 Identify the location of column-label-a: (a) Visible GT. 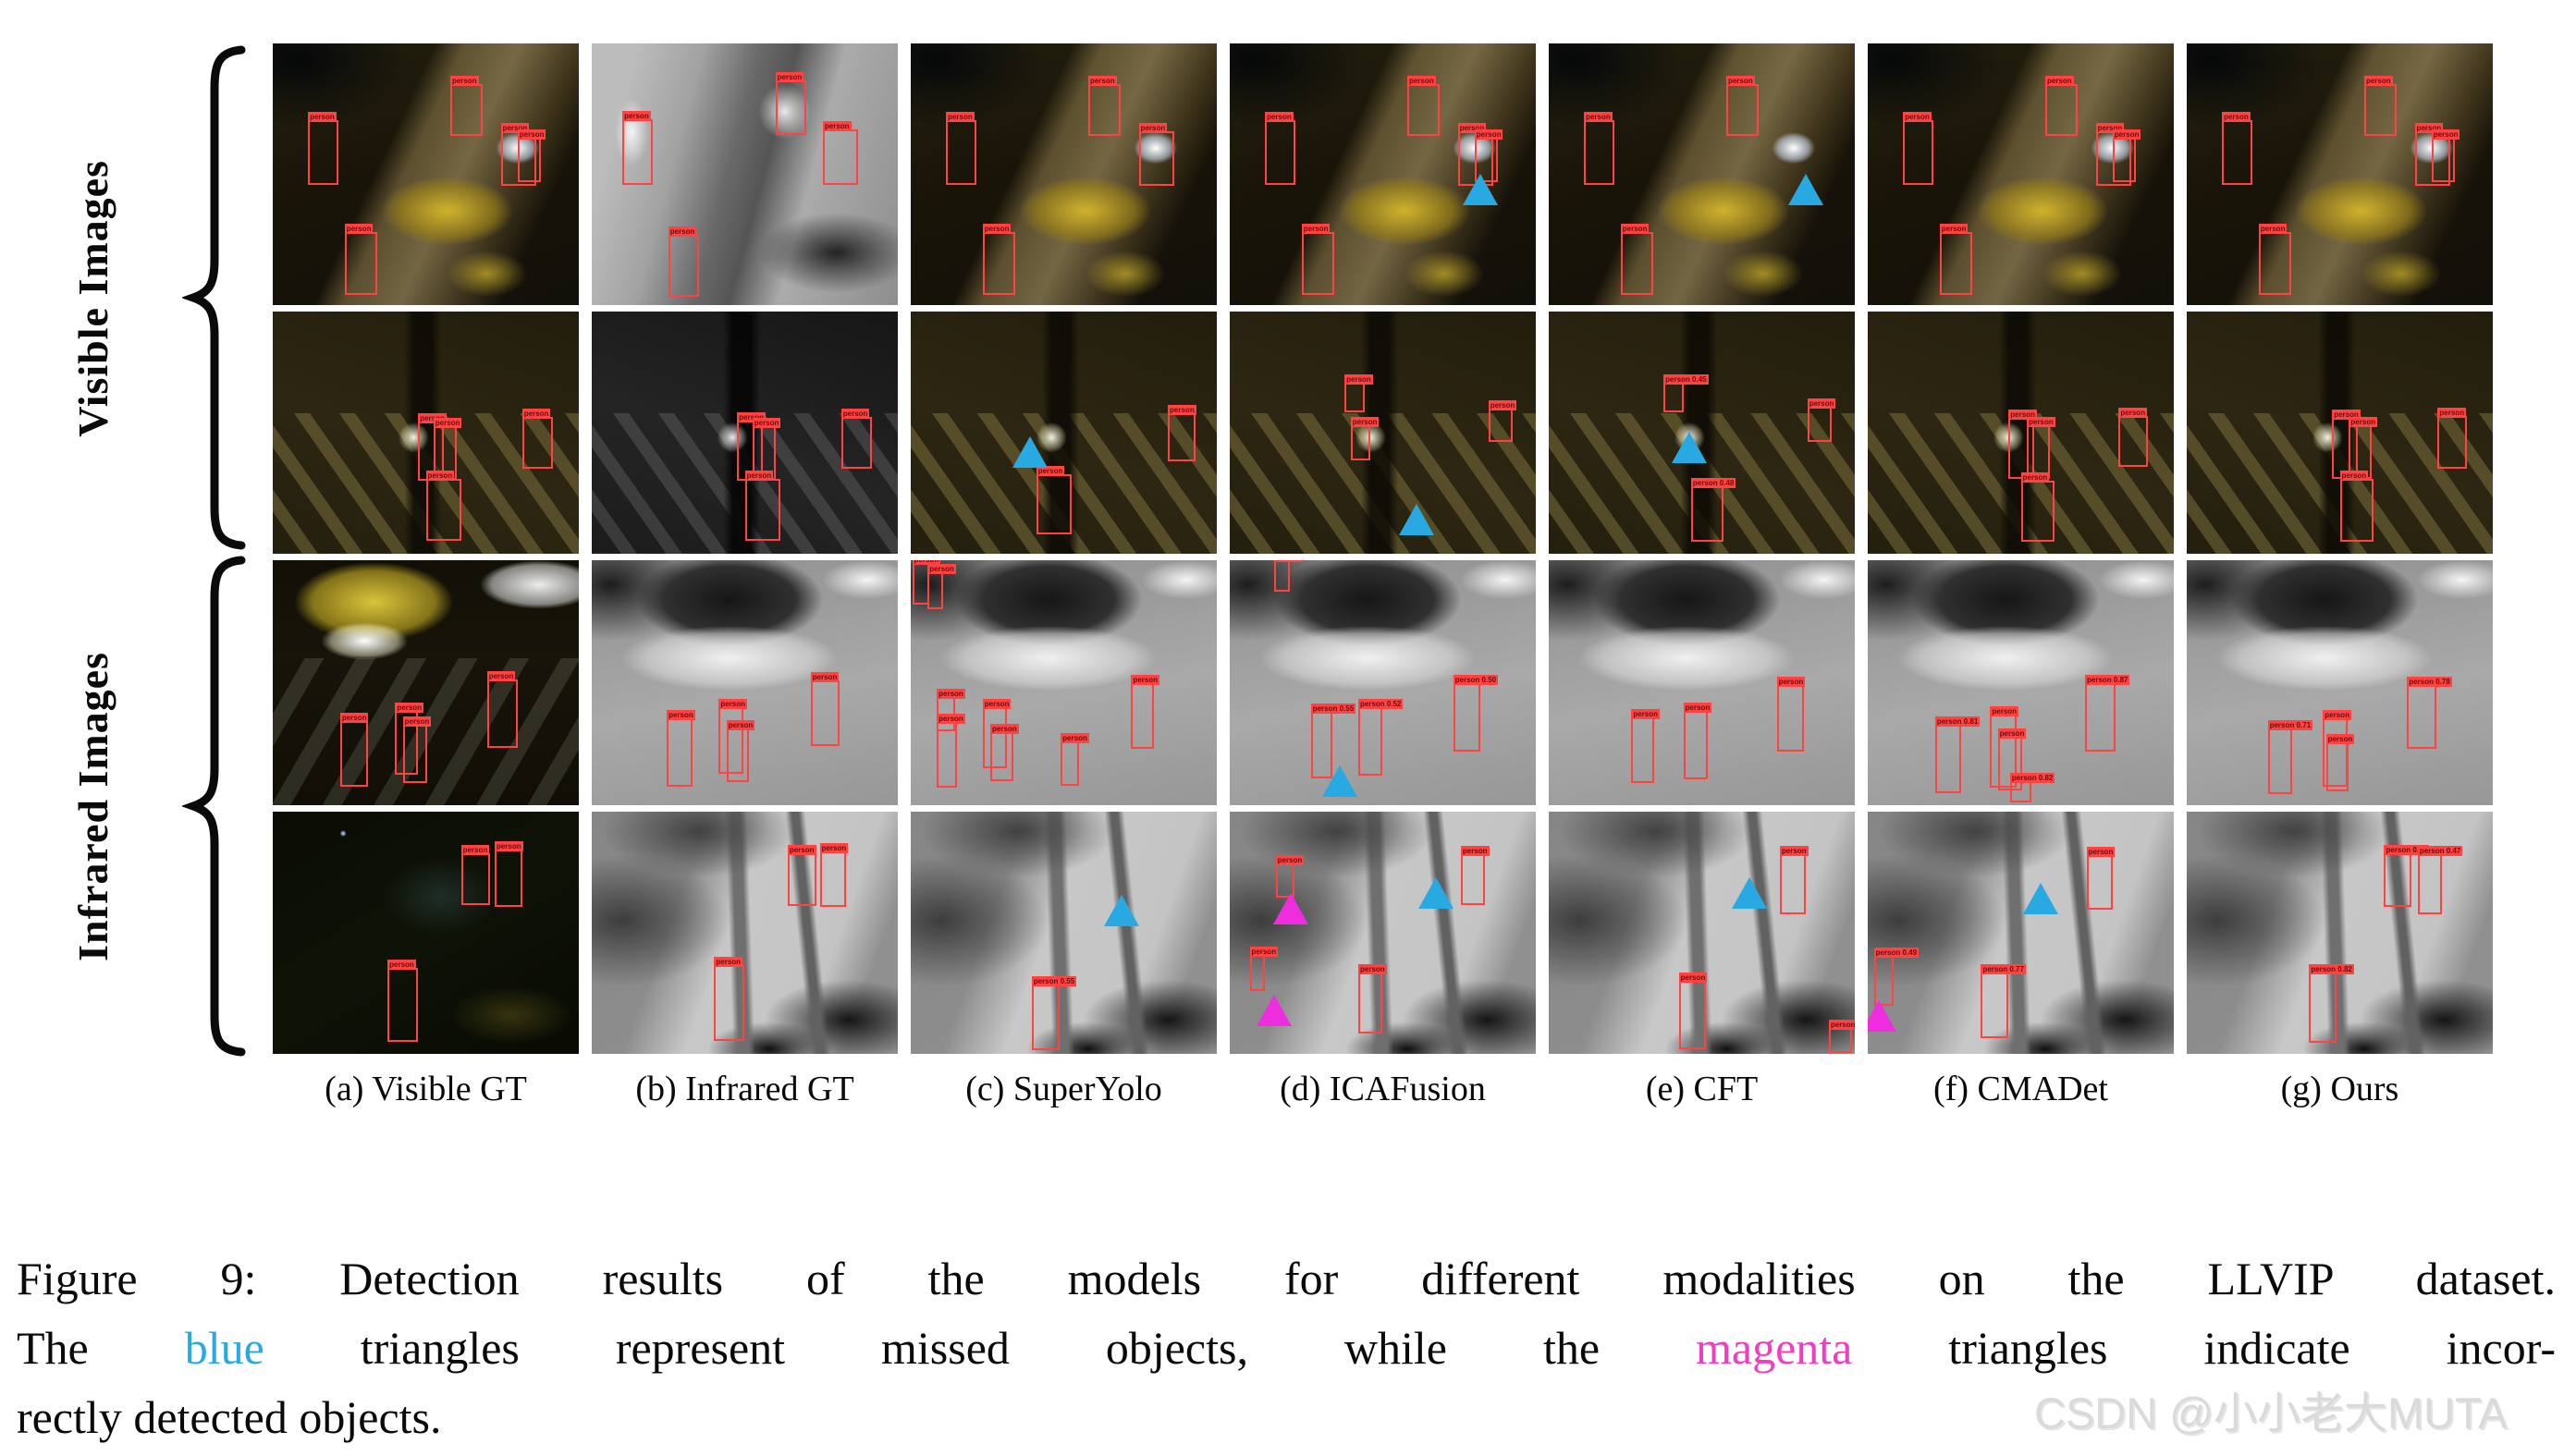
(426, 1089).